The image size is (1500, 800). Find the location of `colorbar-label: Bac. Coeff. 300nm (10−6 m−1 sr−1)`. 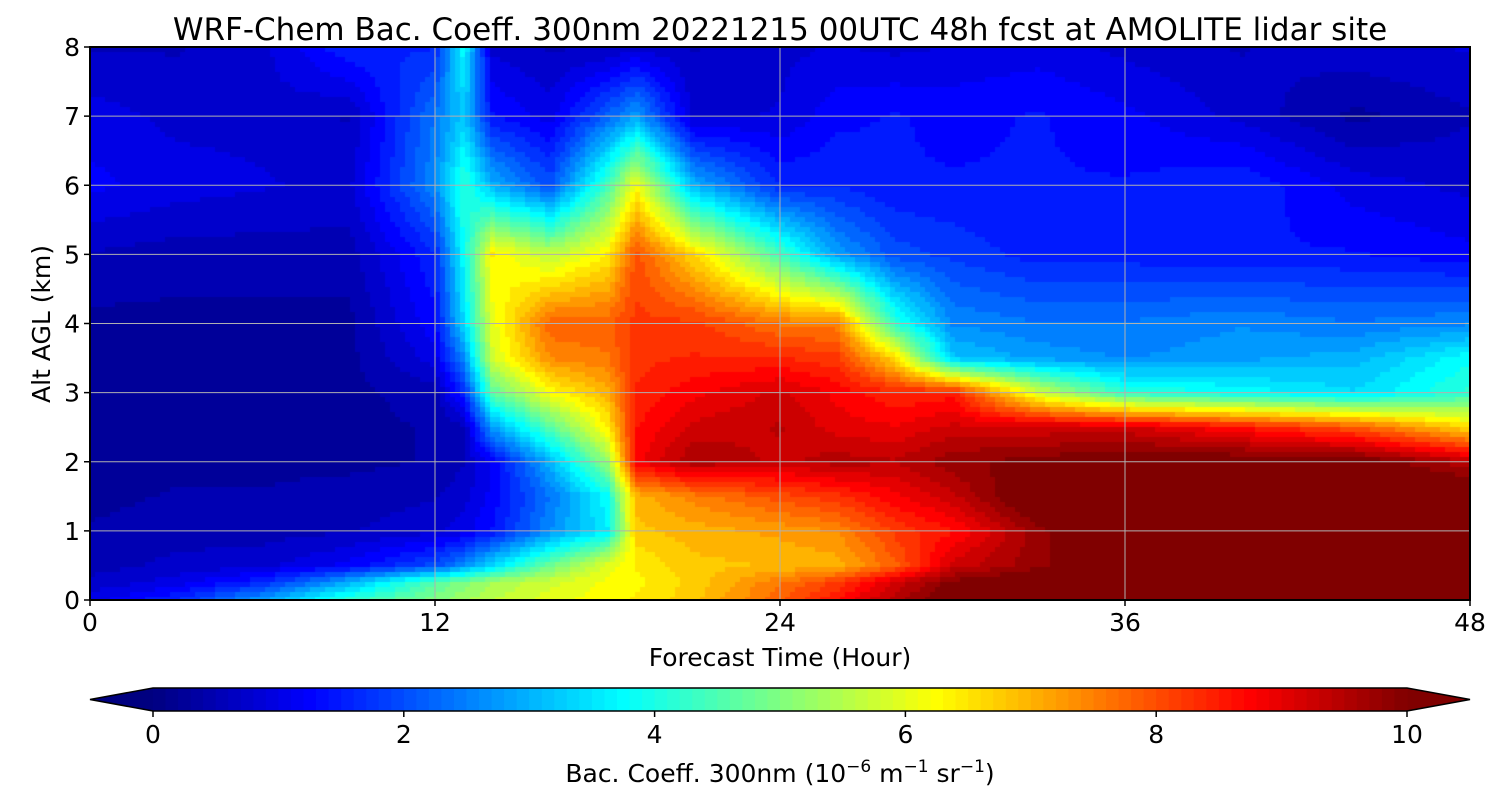

colorbar-label: Bac. Coeff. 300nm (10−6 m−1 sr−1) is located at coordinates (779, 772).